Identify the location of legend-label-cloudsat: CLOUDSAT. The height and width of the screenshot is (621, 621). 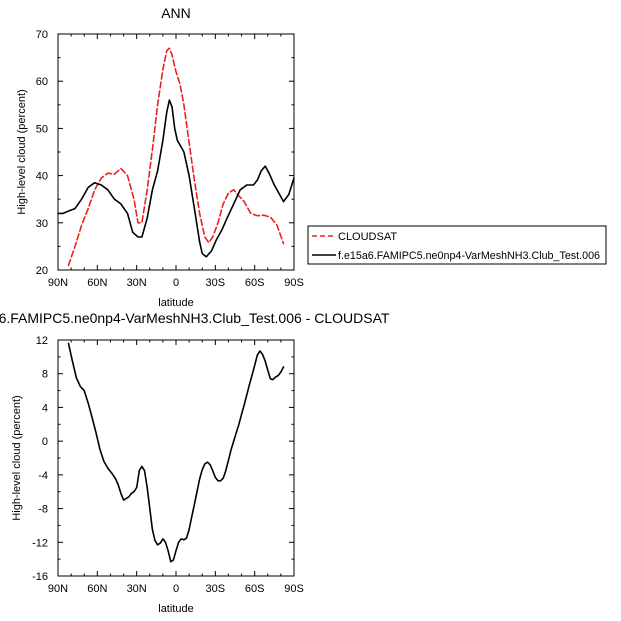
(367, 237).